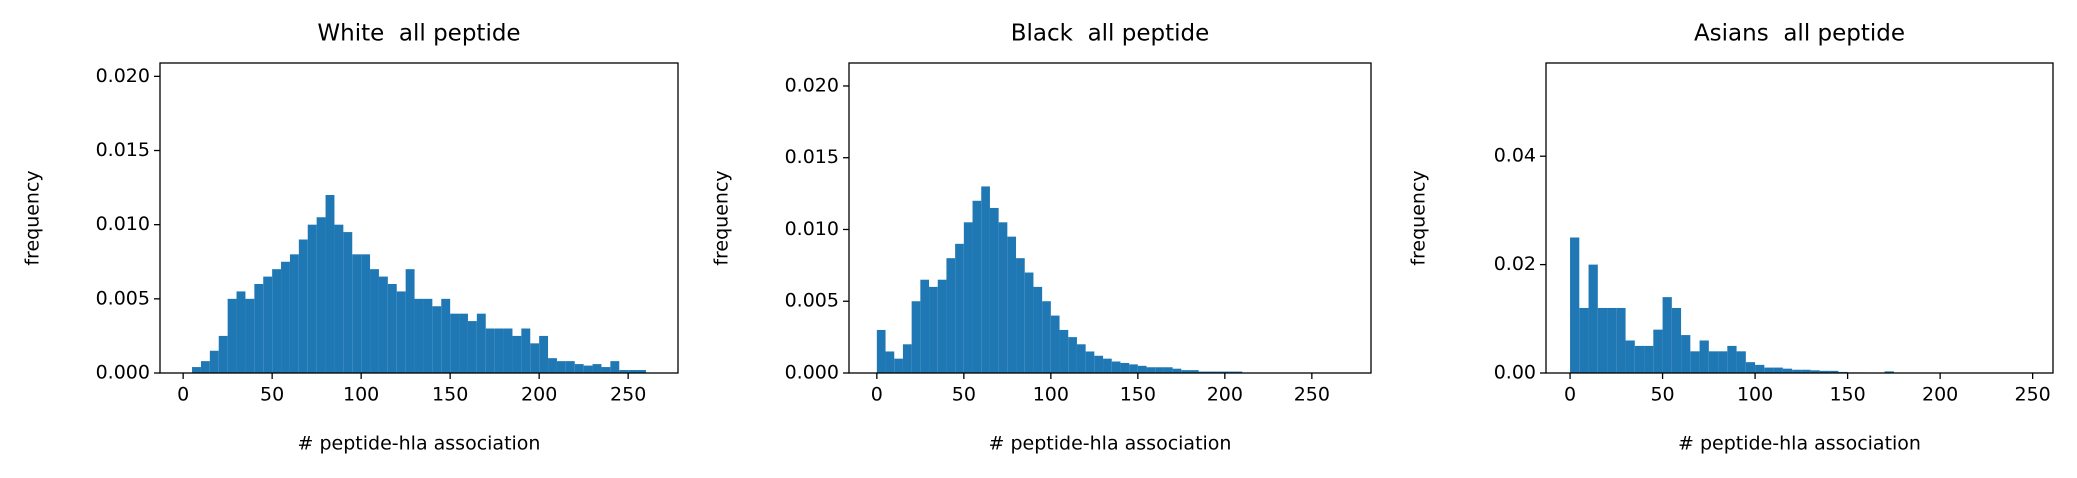 Image resolution: width=2077 pixels, height=478 pixels. I want to click on chart-title: Black all peptide, so click(1110, 34).